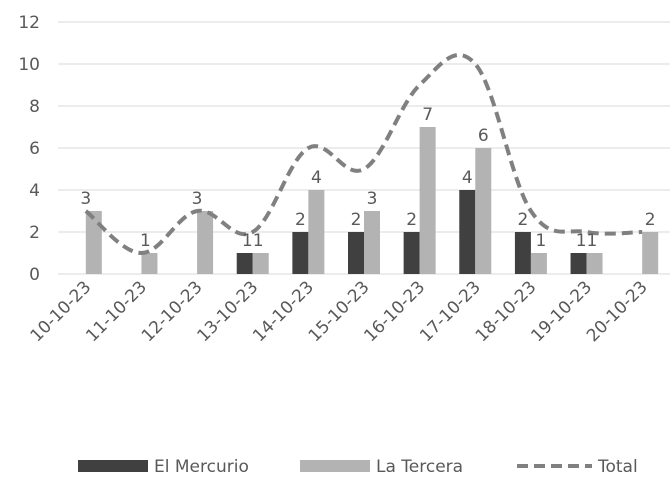 Image resolution: width=670 pixels, height=478 pixels. What do you see at coordinates (34, 275) in the screenshot?
I see `y-tick-label: 0` at bounding box center [34, 275].